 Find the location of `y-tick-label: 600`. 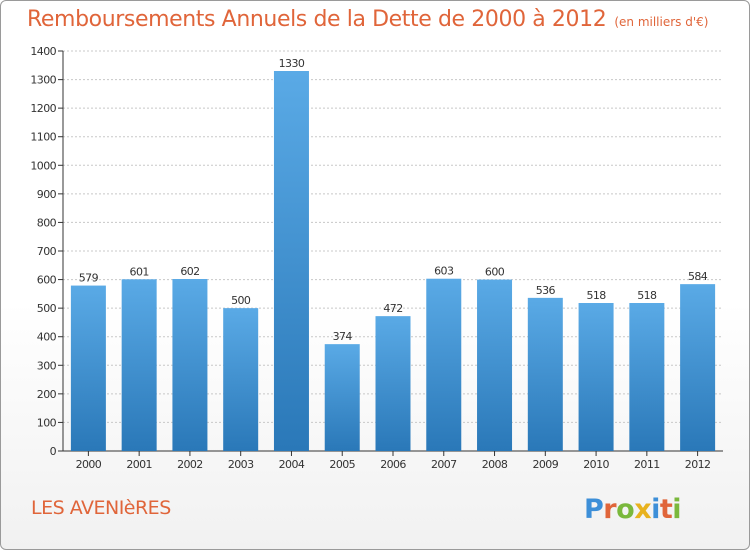

y-tick-label: 600 is located at coordinates (47, 280).